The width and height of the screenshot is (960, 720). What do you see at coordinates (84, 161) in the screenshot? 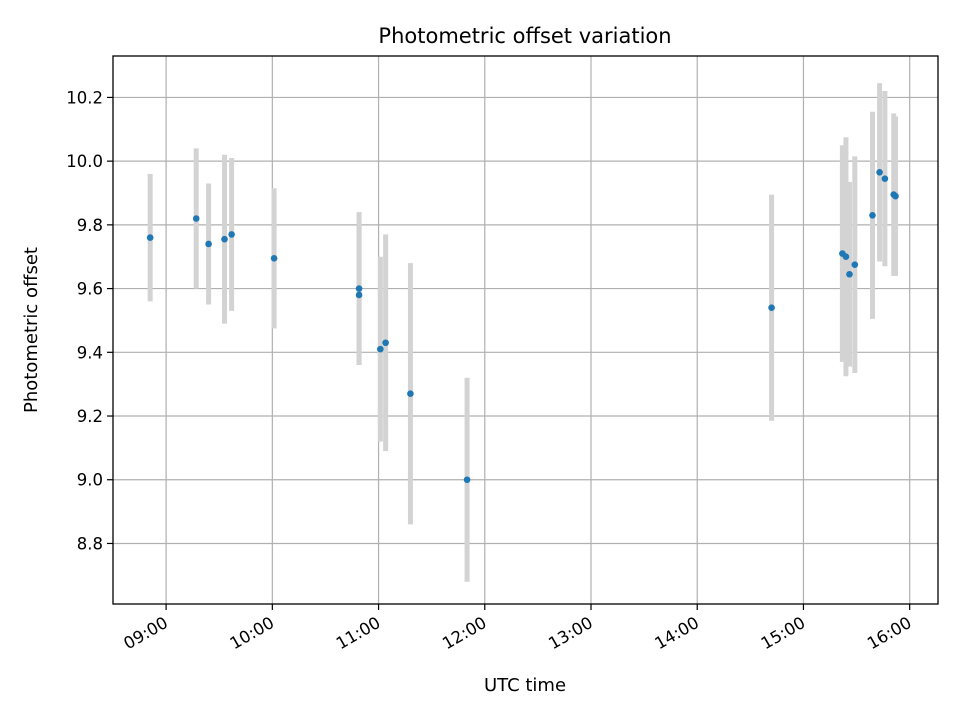
I see `y-tick-label: 10.0` at bounding box center [84, 161].